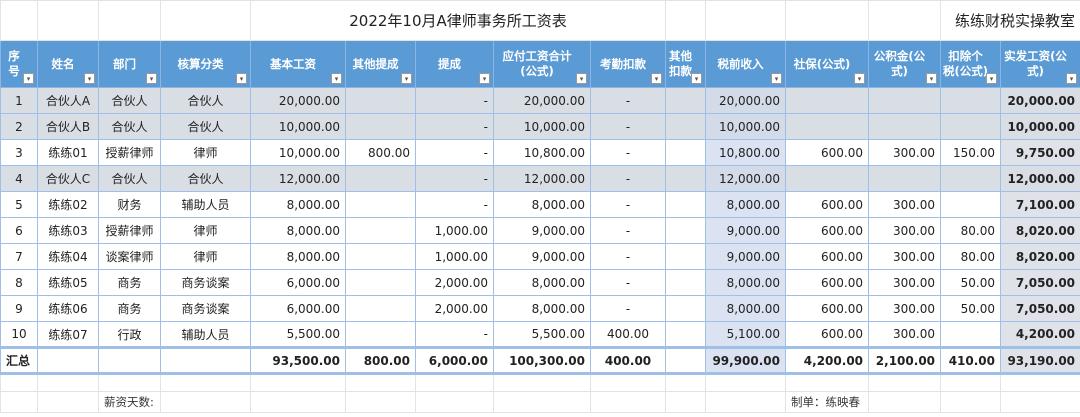  What do you see at coordinates (1040, 126) in the screenshot?
I see `cell: 10,000.00` at bounding box center [1040, 126].